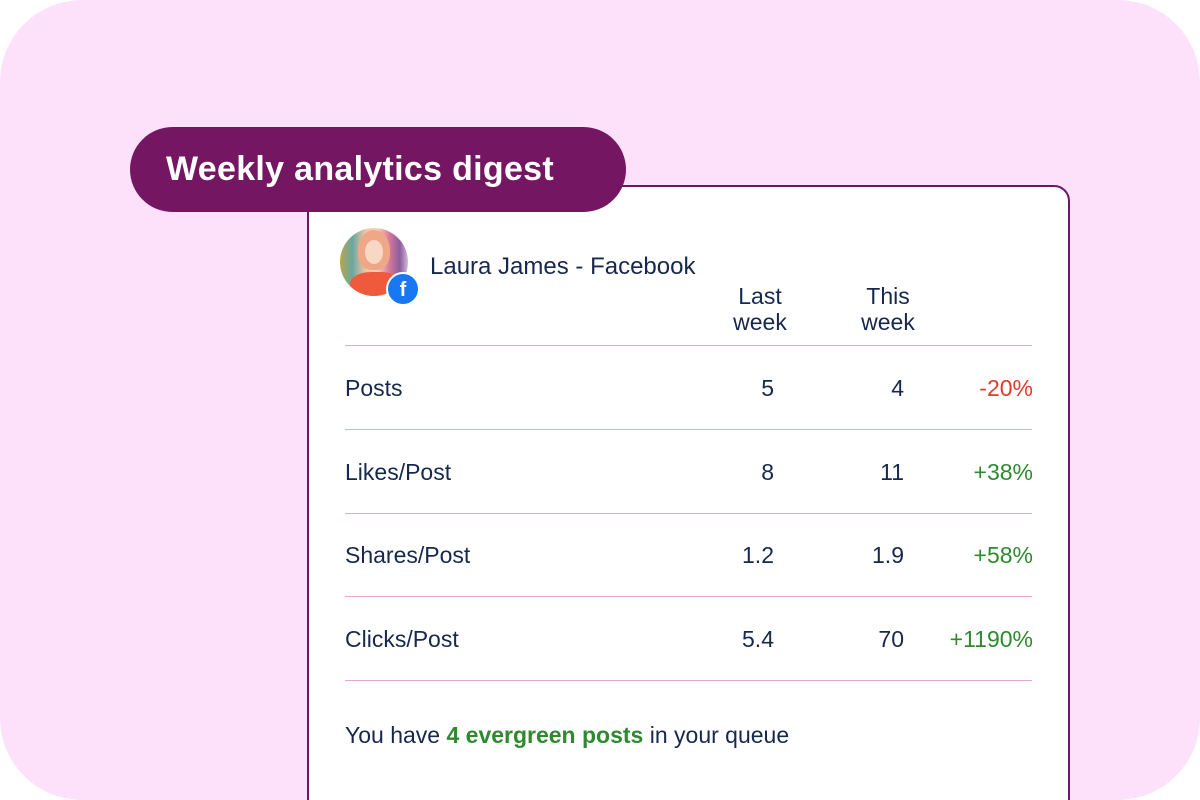 This screenshot has width=1200, height=800. What do you see at coordinates (1003, 472) in the screenshot?
I see `change-value: +38%` at bounding box center [1003, 472].